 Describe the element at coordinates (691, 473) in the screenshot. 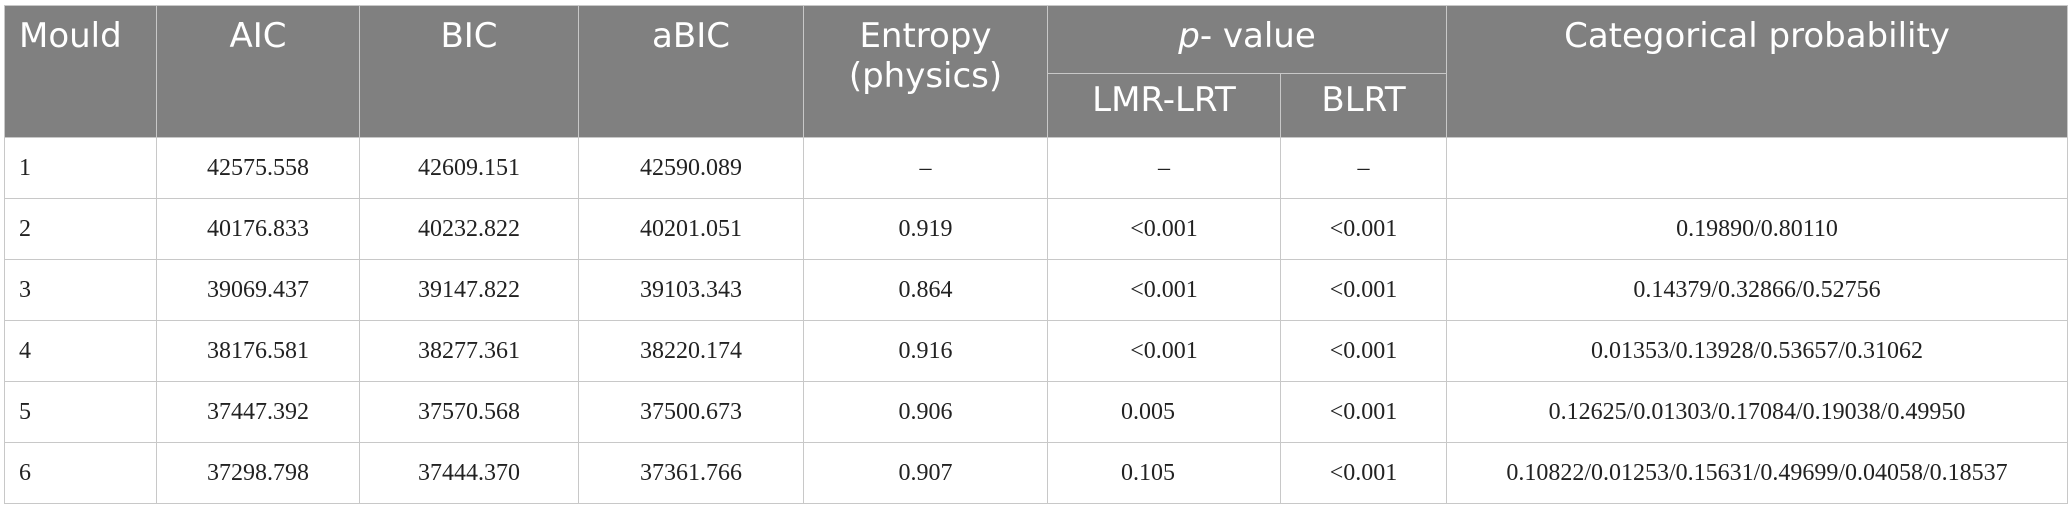

I see `cell-abic: 37361.766` at that location.